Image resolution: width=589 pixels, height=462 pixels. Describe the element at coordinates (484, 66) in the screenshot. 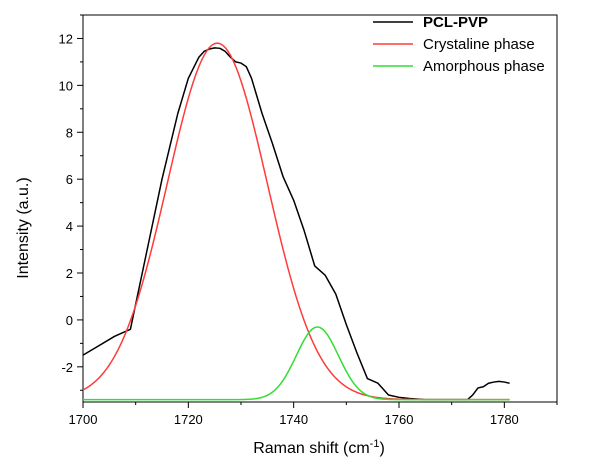

I see `legend-label-amorphous-phase: Amorphous phase` at that location.